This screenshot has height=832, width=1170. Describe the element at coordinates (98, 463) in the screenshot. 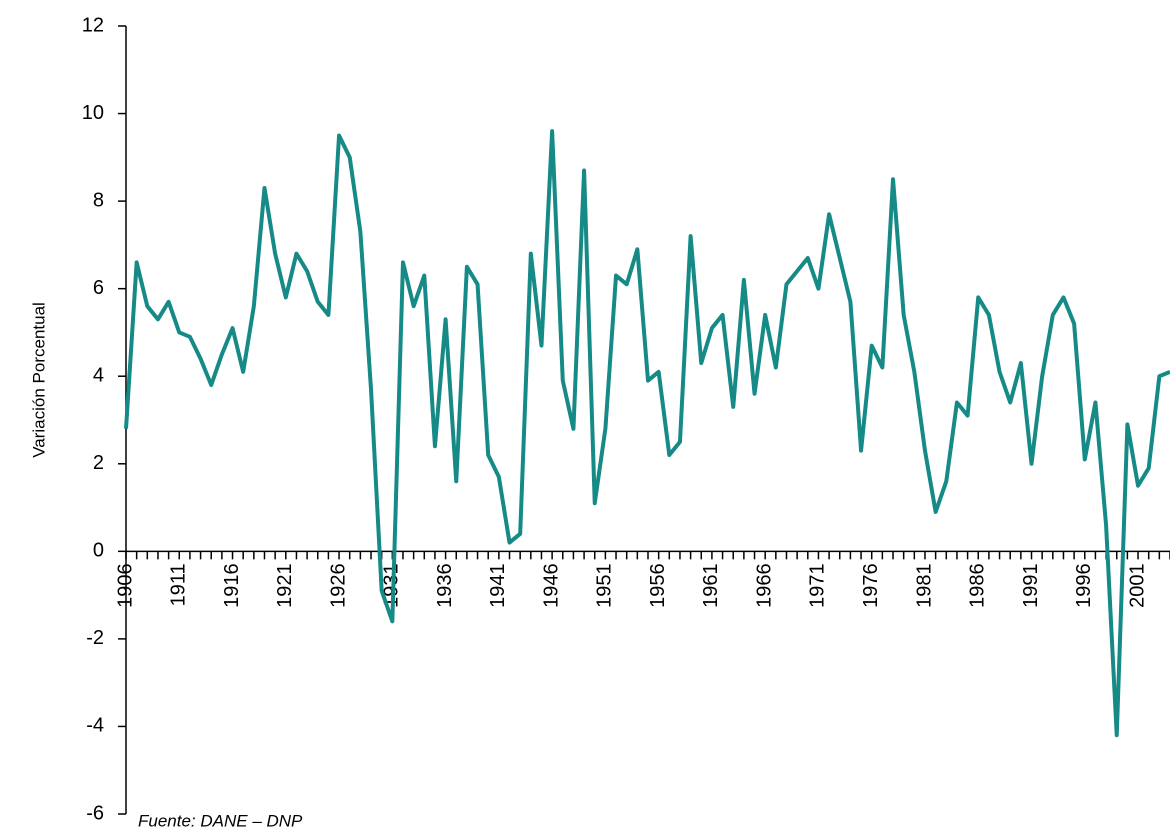

I see `y-tick-label: 2` at that location.